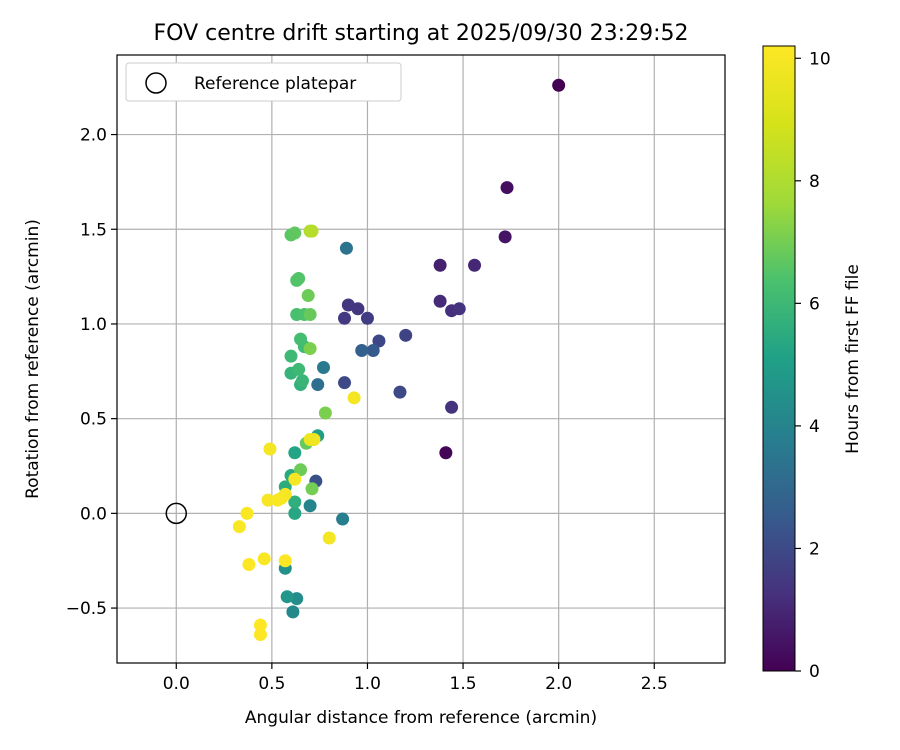 This screenshot has width=900, height=750. Describe the element at coordinates (421, 718) in the screenshot. I see `x-axis-label: Angular distance from reference (arcmin)` at that location.